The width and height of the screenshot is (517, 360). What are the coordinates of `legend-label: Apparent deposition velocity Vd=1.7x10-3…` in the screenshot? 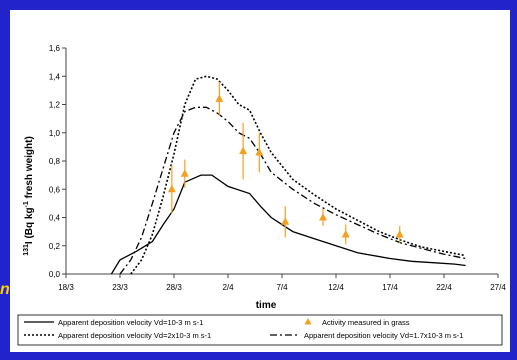 It's located at (383, 335).